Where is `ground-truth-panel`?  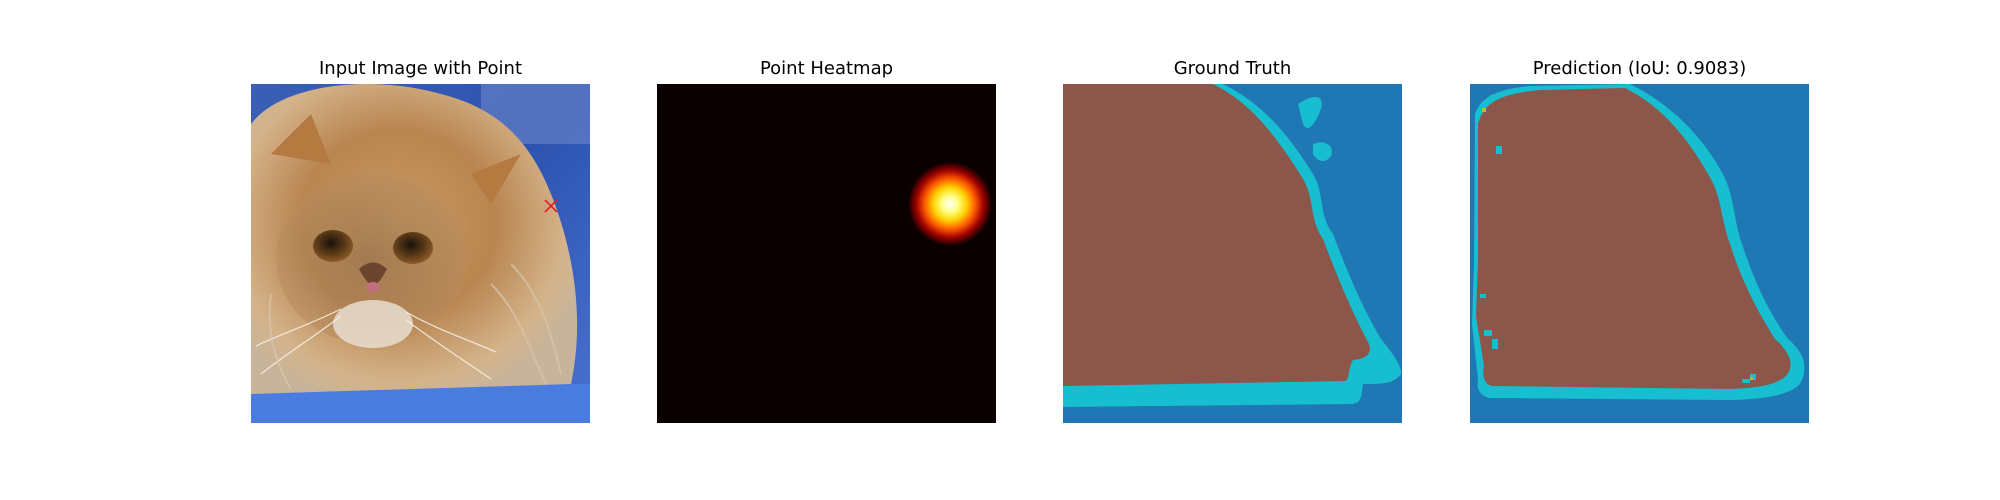
ground-truth-panel is located at coordinates (1232, 253).